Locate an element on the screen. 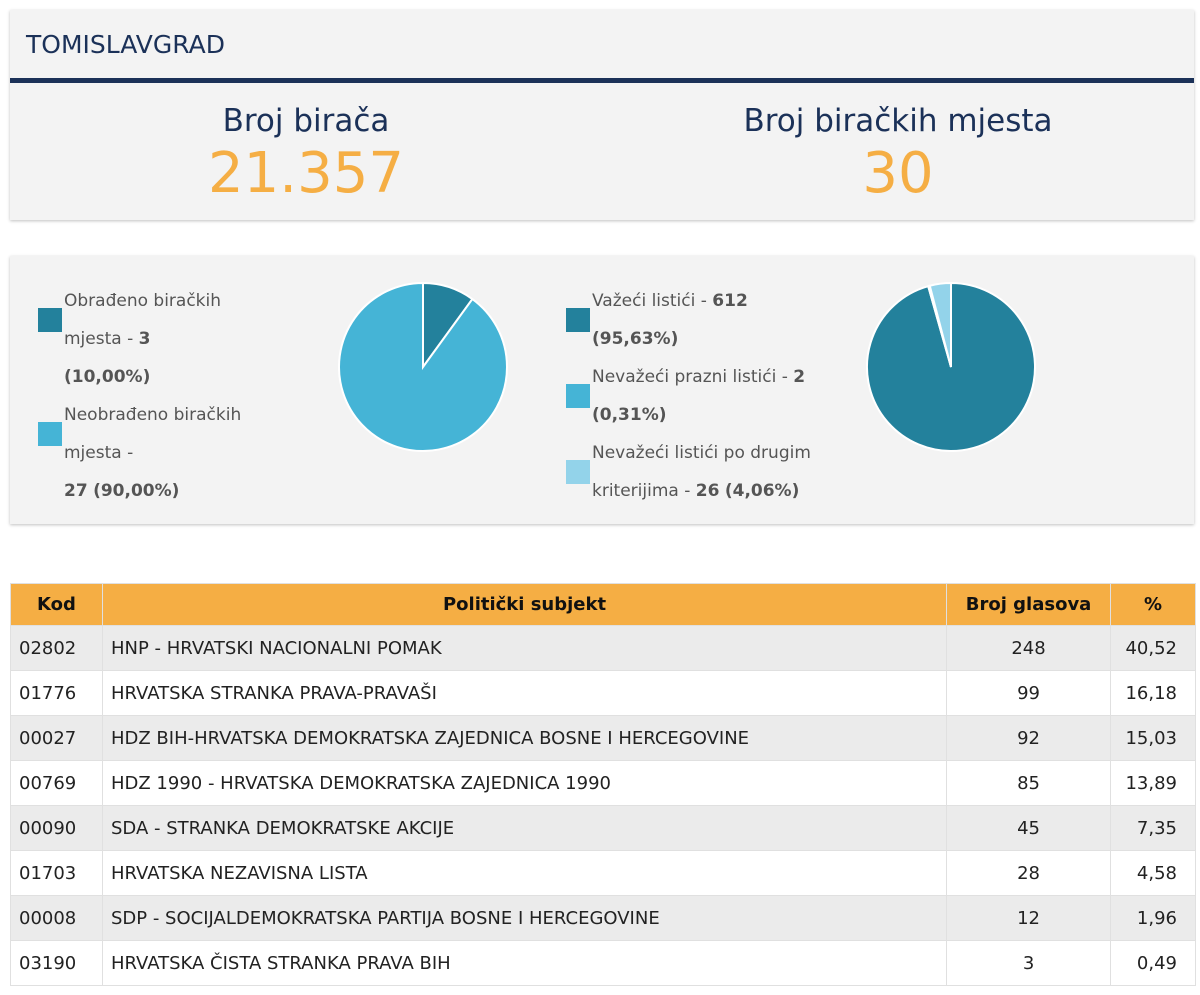 This screenshot has width=1200, height=995. cell-party: HRVATSKA STRANKA PRAVA-PRAVAŠI is located at coordinates (524, 693).